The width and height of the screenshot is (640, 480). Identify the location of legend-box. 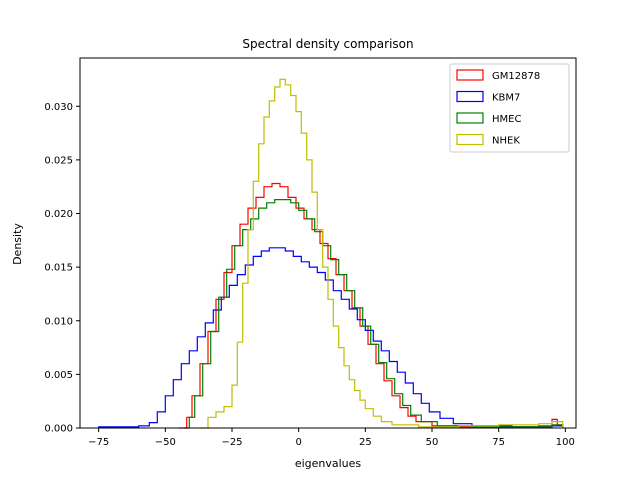
(509, 108).